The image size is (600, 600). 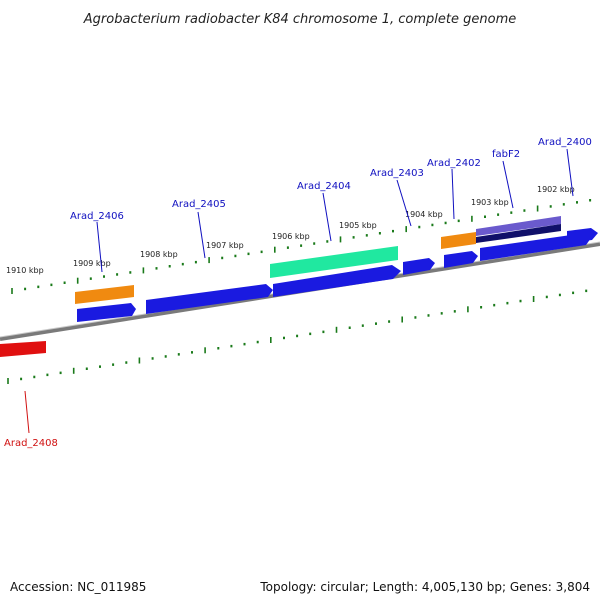 I want to click on label-arad-2400: Arad_2400, so click(x=565, y=142).